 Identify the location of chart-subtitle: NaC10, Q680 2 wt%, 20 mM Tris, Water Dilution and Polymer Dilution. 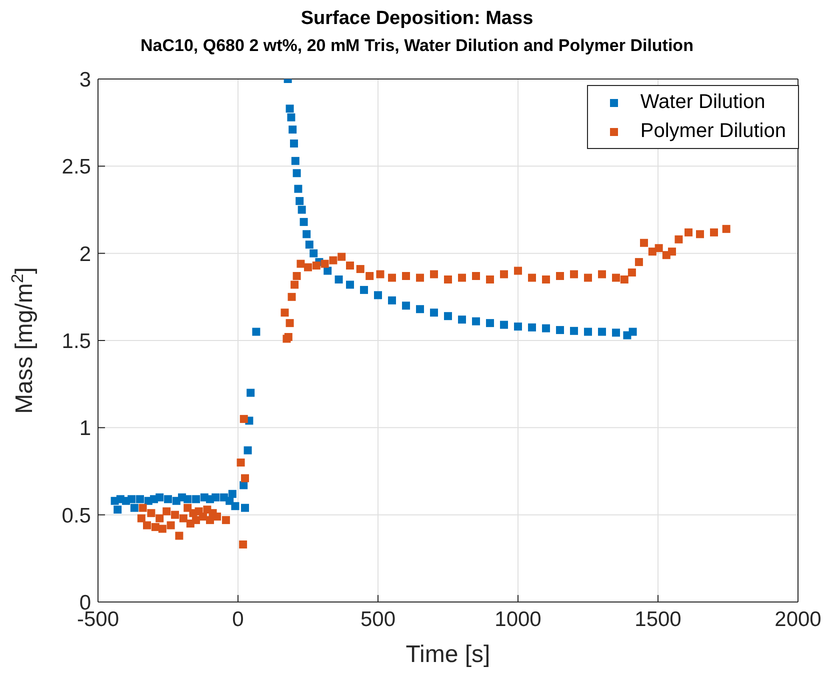
(417, 46).